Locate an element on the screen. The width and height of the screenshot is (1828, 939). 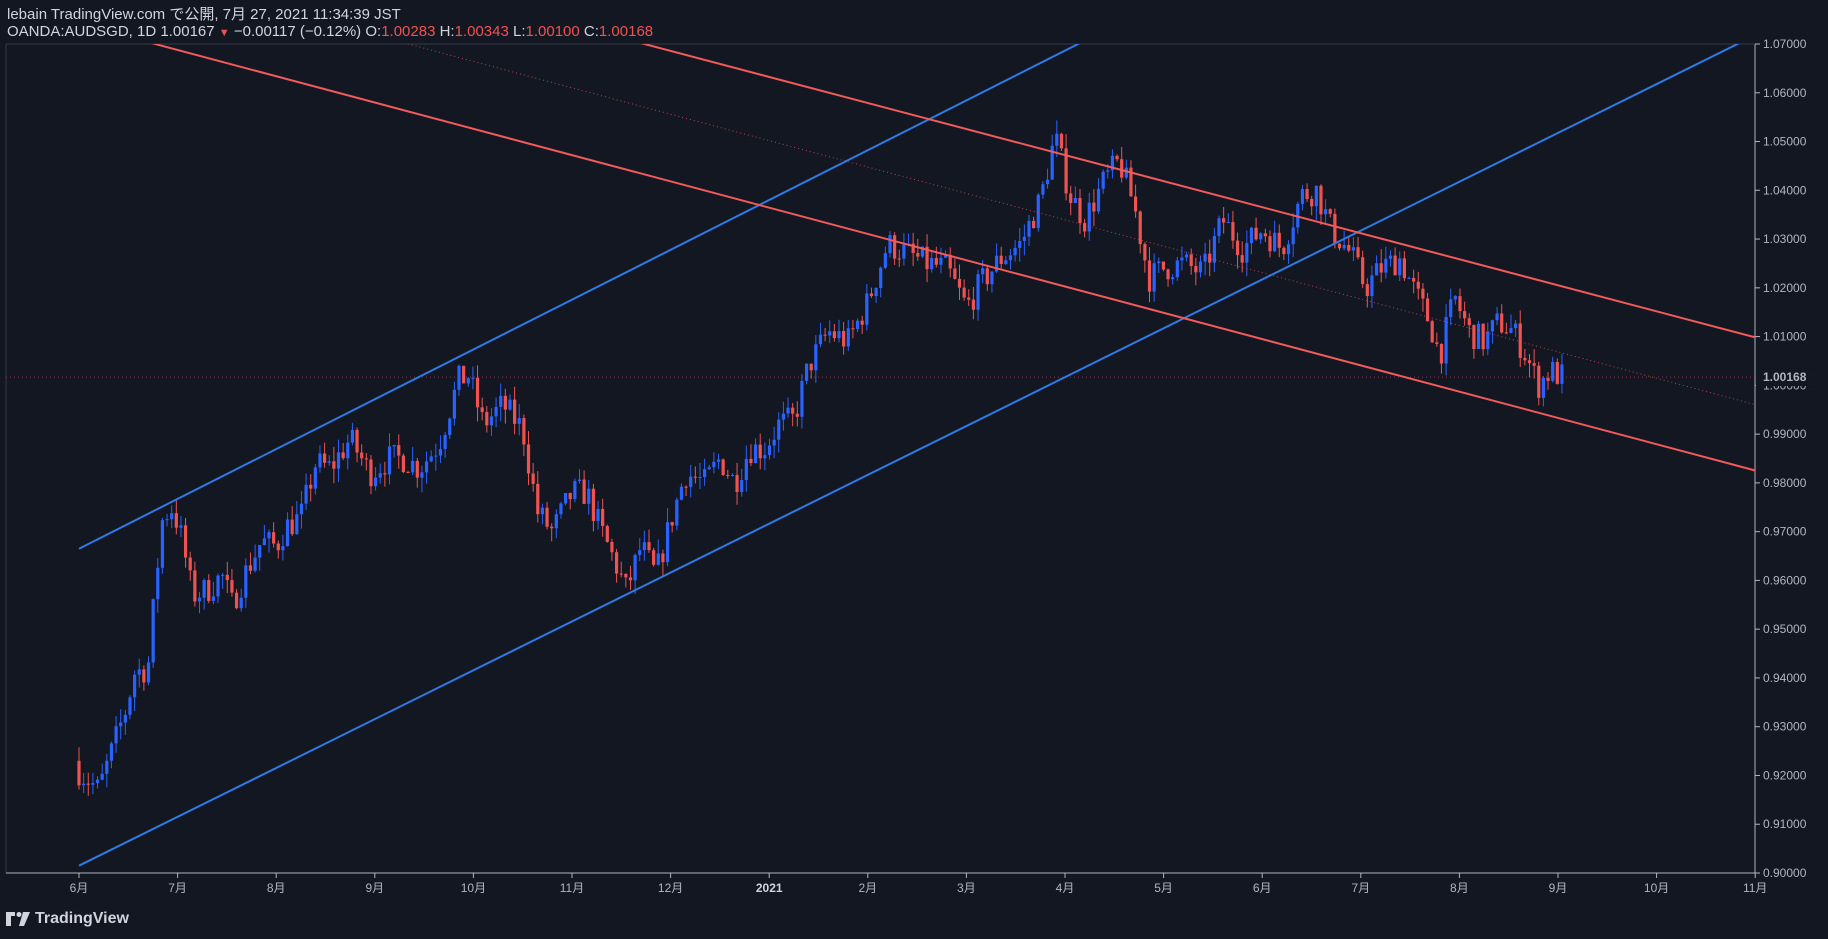
last-price: 1.00167 is located at coordinates (187, 31).